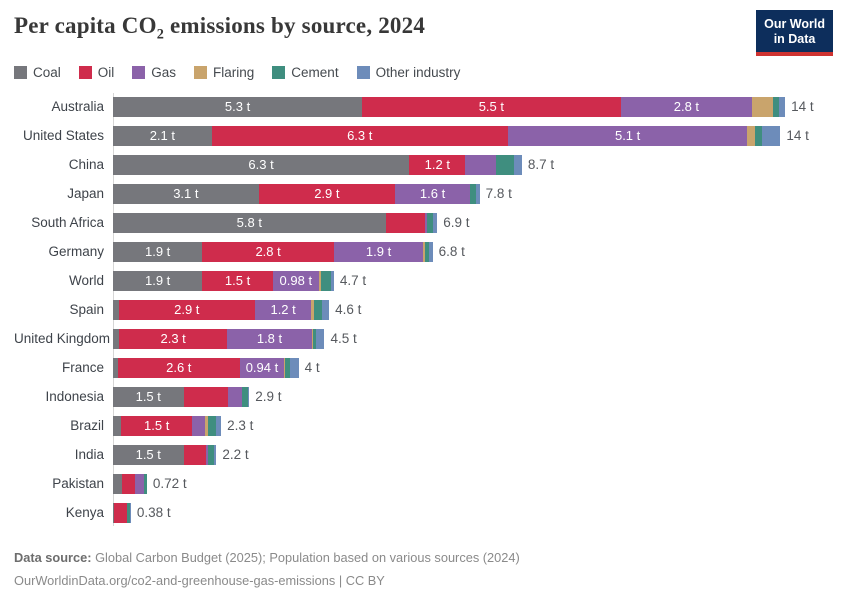  I want to click on legend-swatch-icon, so click(20, 72).